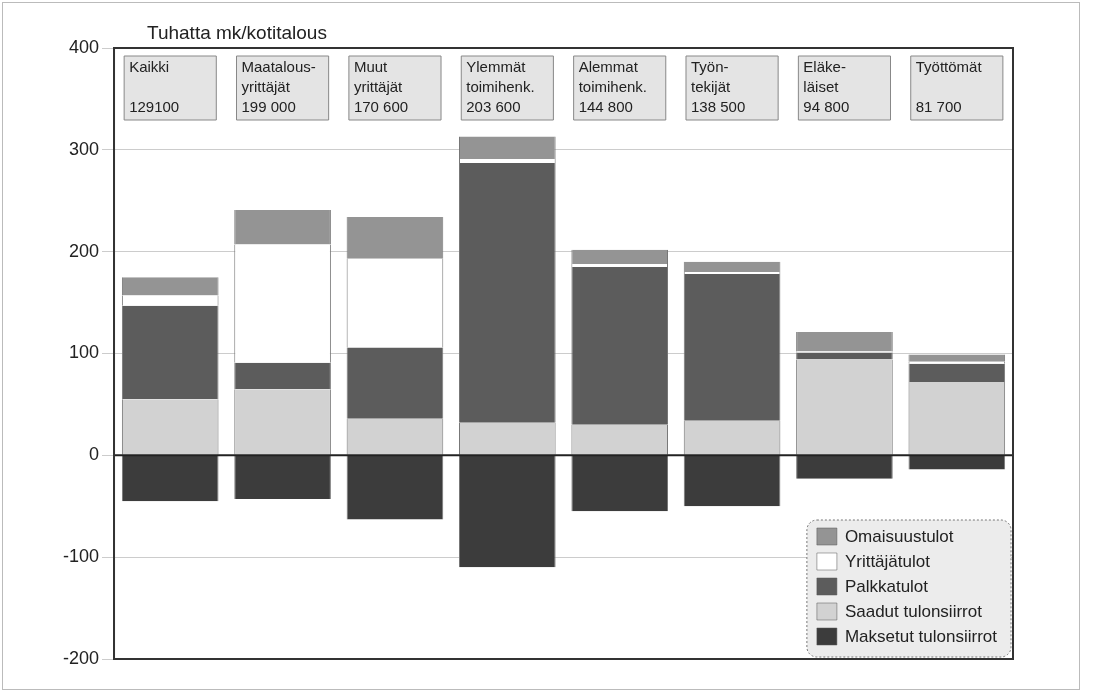  What do you see at coordinates (84, 352) in the screenshot?
I see `y-tick-label: 100` at bounding box center [84, 352].